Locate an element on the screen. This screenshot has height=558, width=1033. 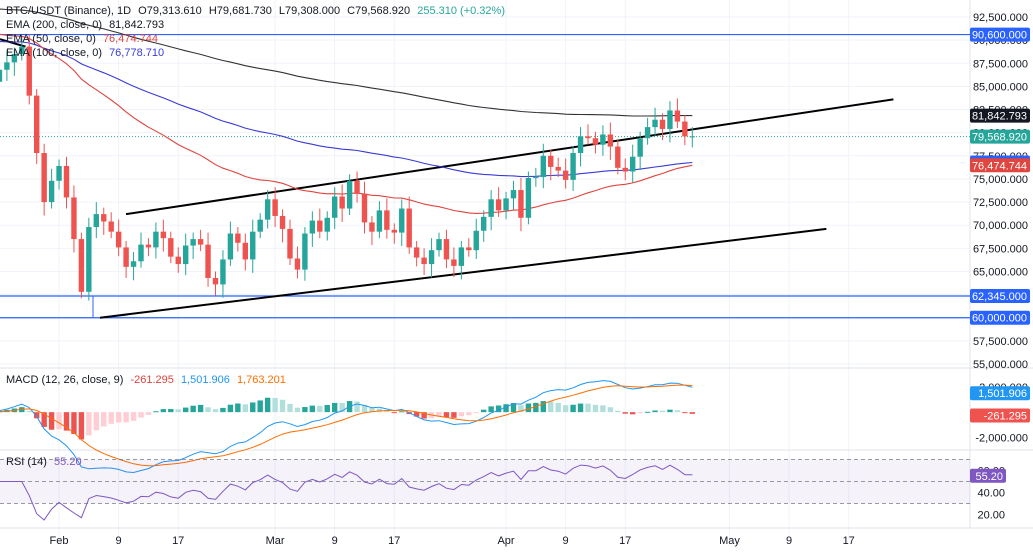
ema200-line is located at coordinates (346, 62).